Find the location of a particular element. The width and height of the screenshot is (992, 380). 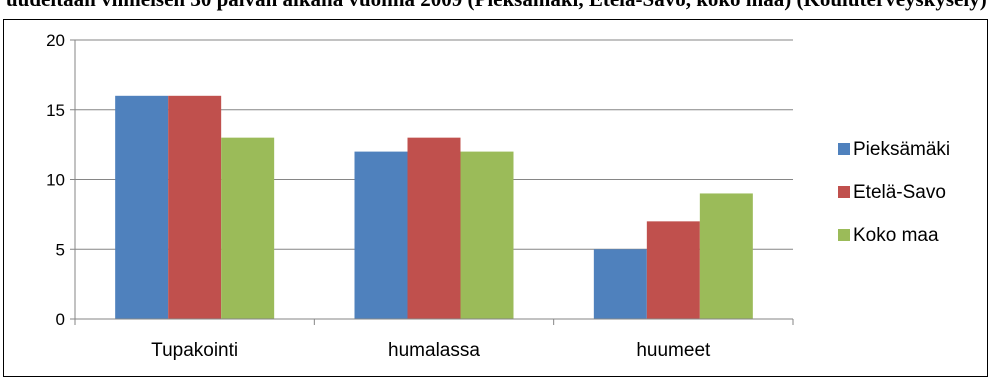

legend: Pieksämäki Etelä-Savo Koko maa is located at coordinates (894, 192).